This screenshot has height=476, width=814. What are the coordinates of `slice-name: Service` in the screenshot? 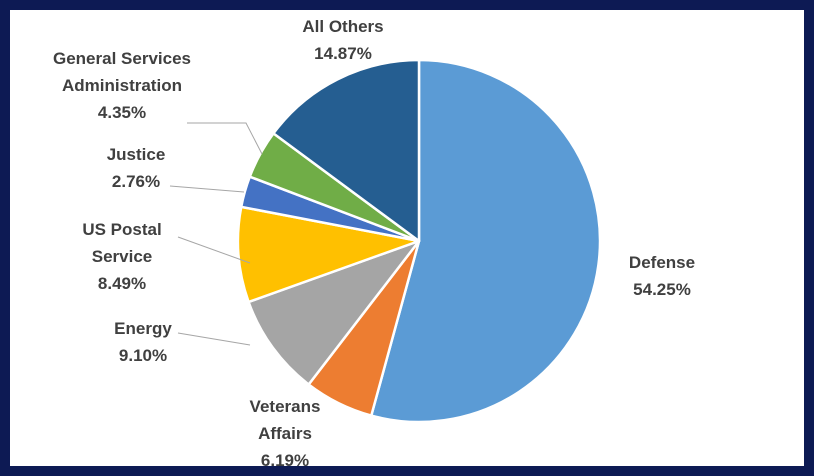 It's located at (122, 256).